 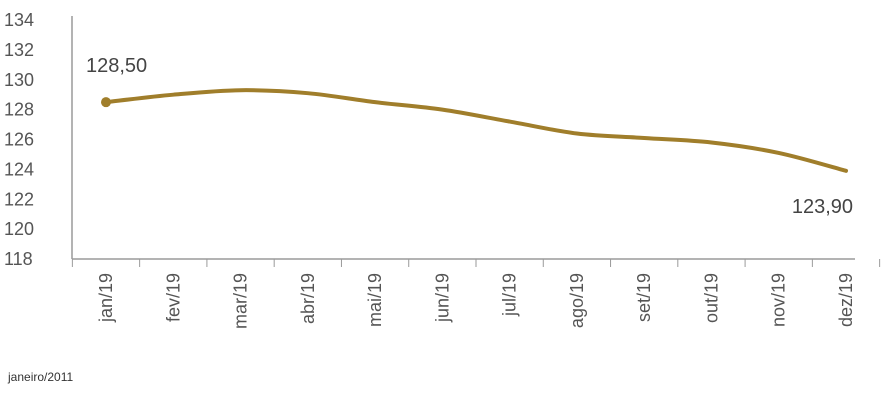 I want to click on x-tick-label: mar/19, so click(x=241, y=301).